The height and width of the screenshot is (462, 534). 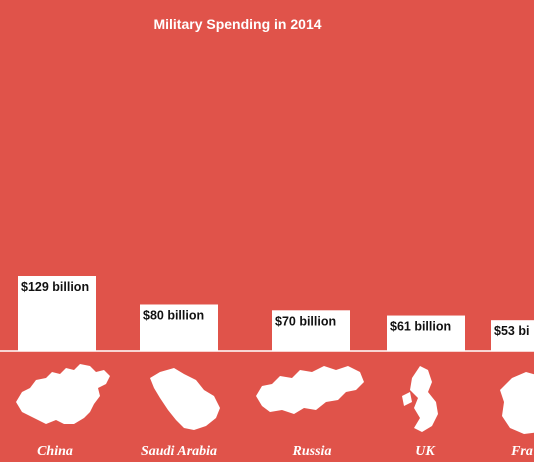 What do you see at coordinates (511, 331) in the screenshot?
I see `value-label: $53 bi` at bounding box center [511, 331].